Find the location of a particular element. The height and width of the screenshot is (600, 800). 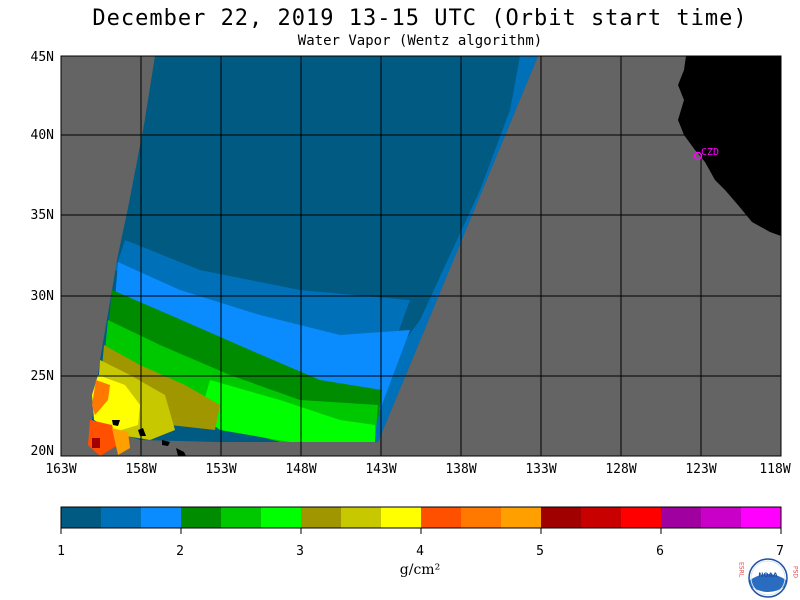

colorbar is located at coordinates (421, 520).